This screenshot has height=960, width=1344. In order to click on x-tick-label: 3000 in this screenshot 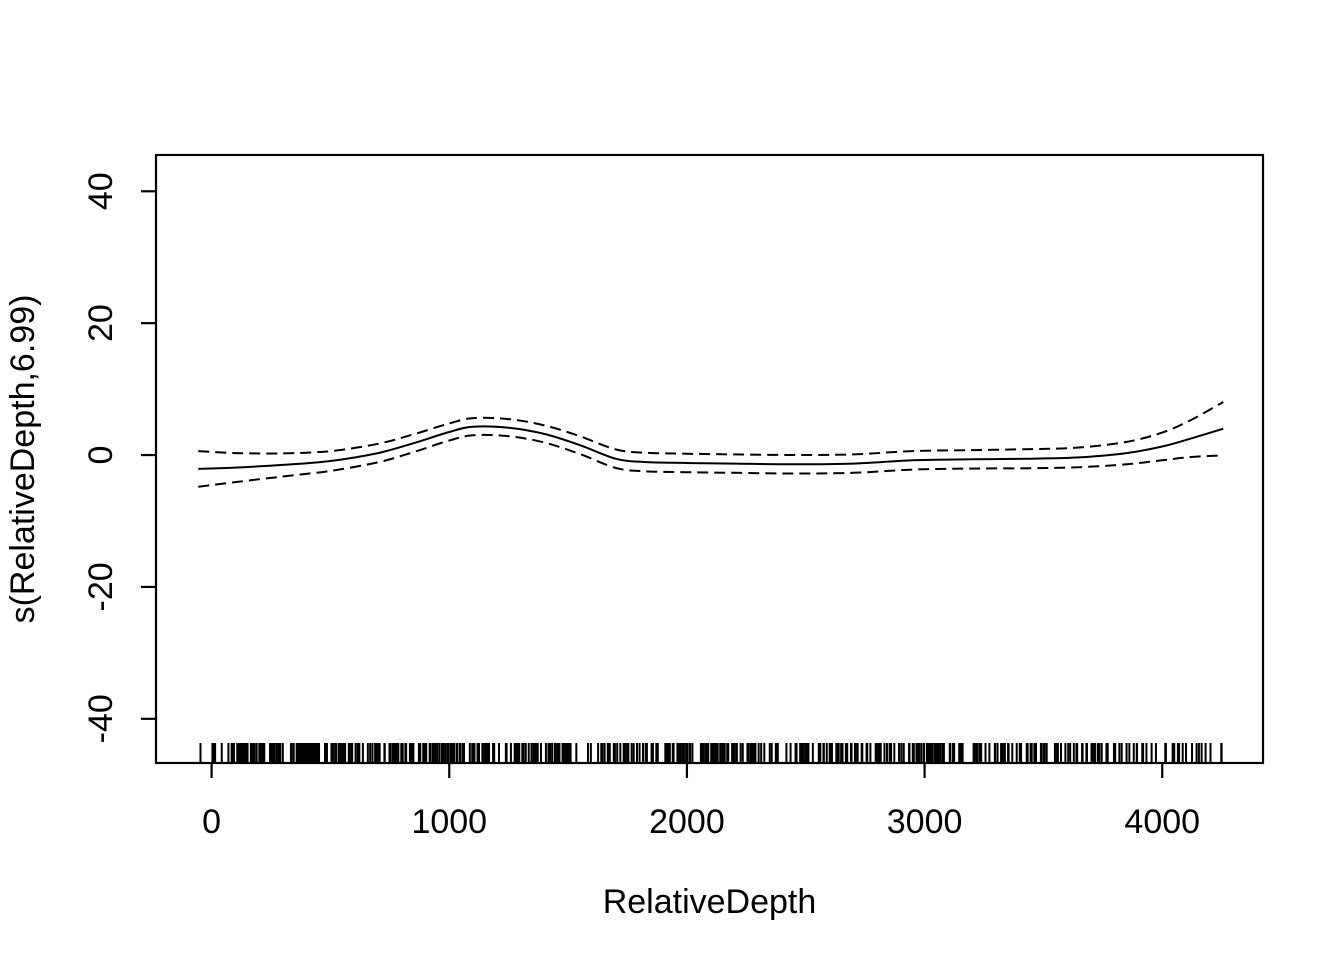, I will do `click(925, 822)`.